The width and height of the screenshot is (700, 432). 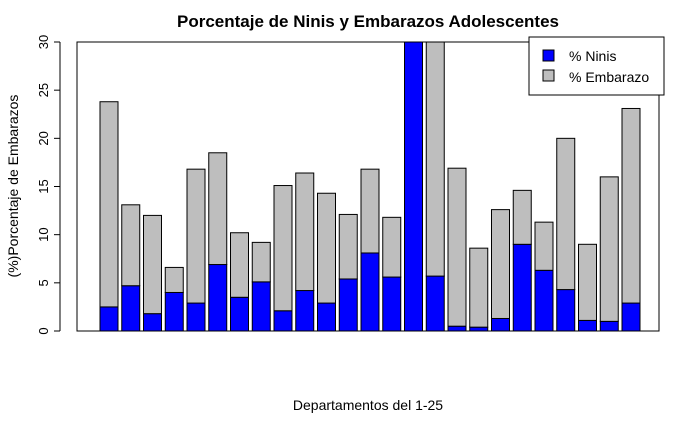 What do you see at coordinates (43, 282) in the screenshot?
I see `y-tick-label: 5` at bounding box center [43, 282].